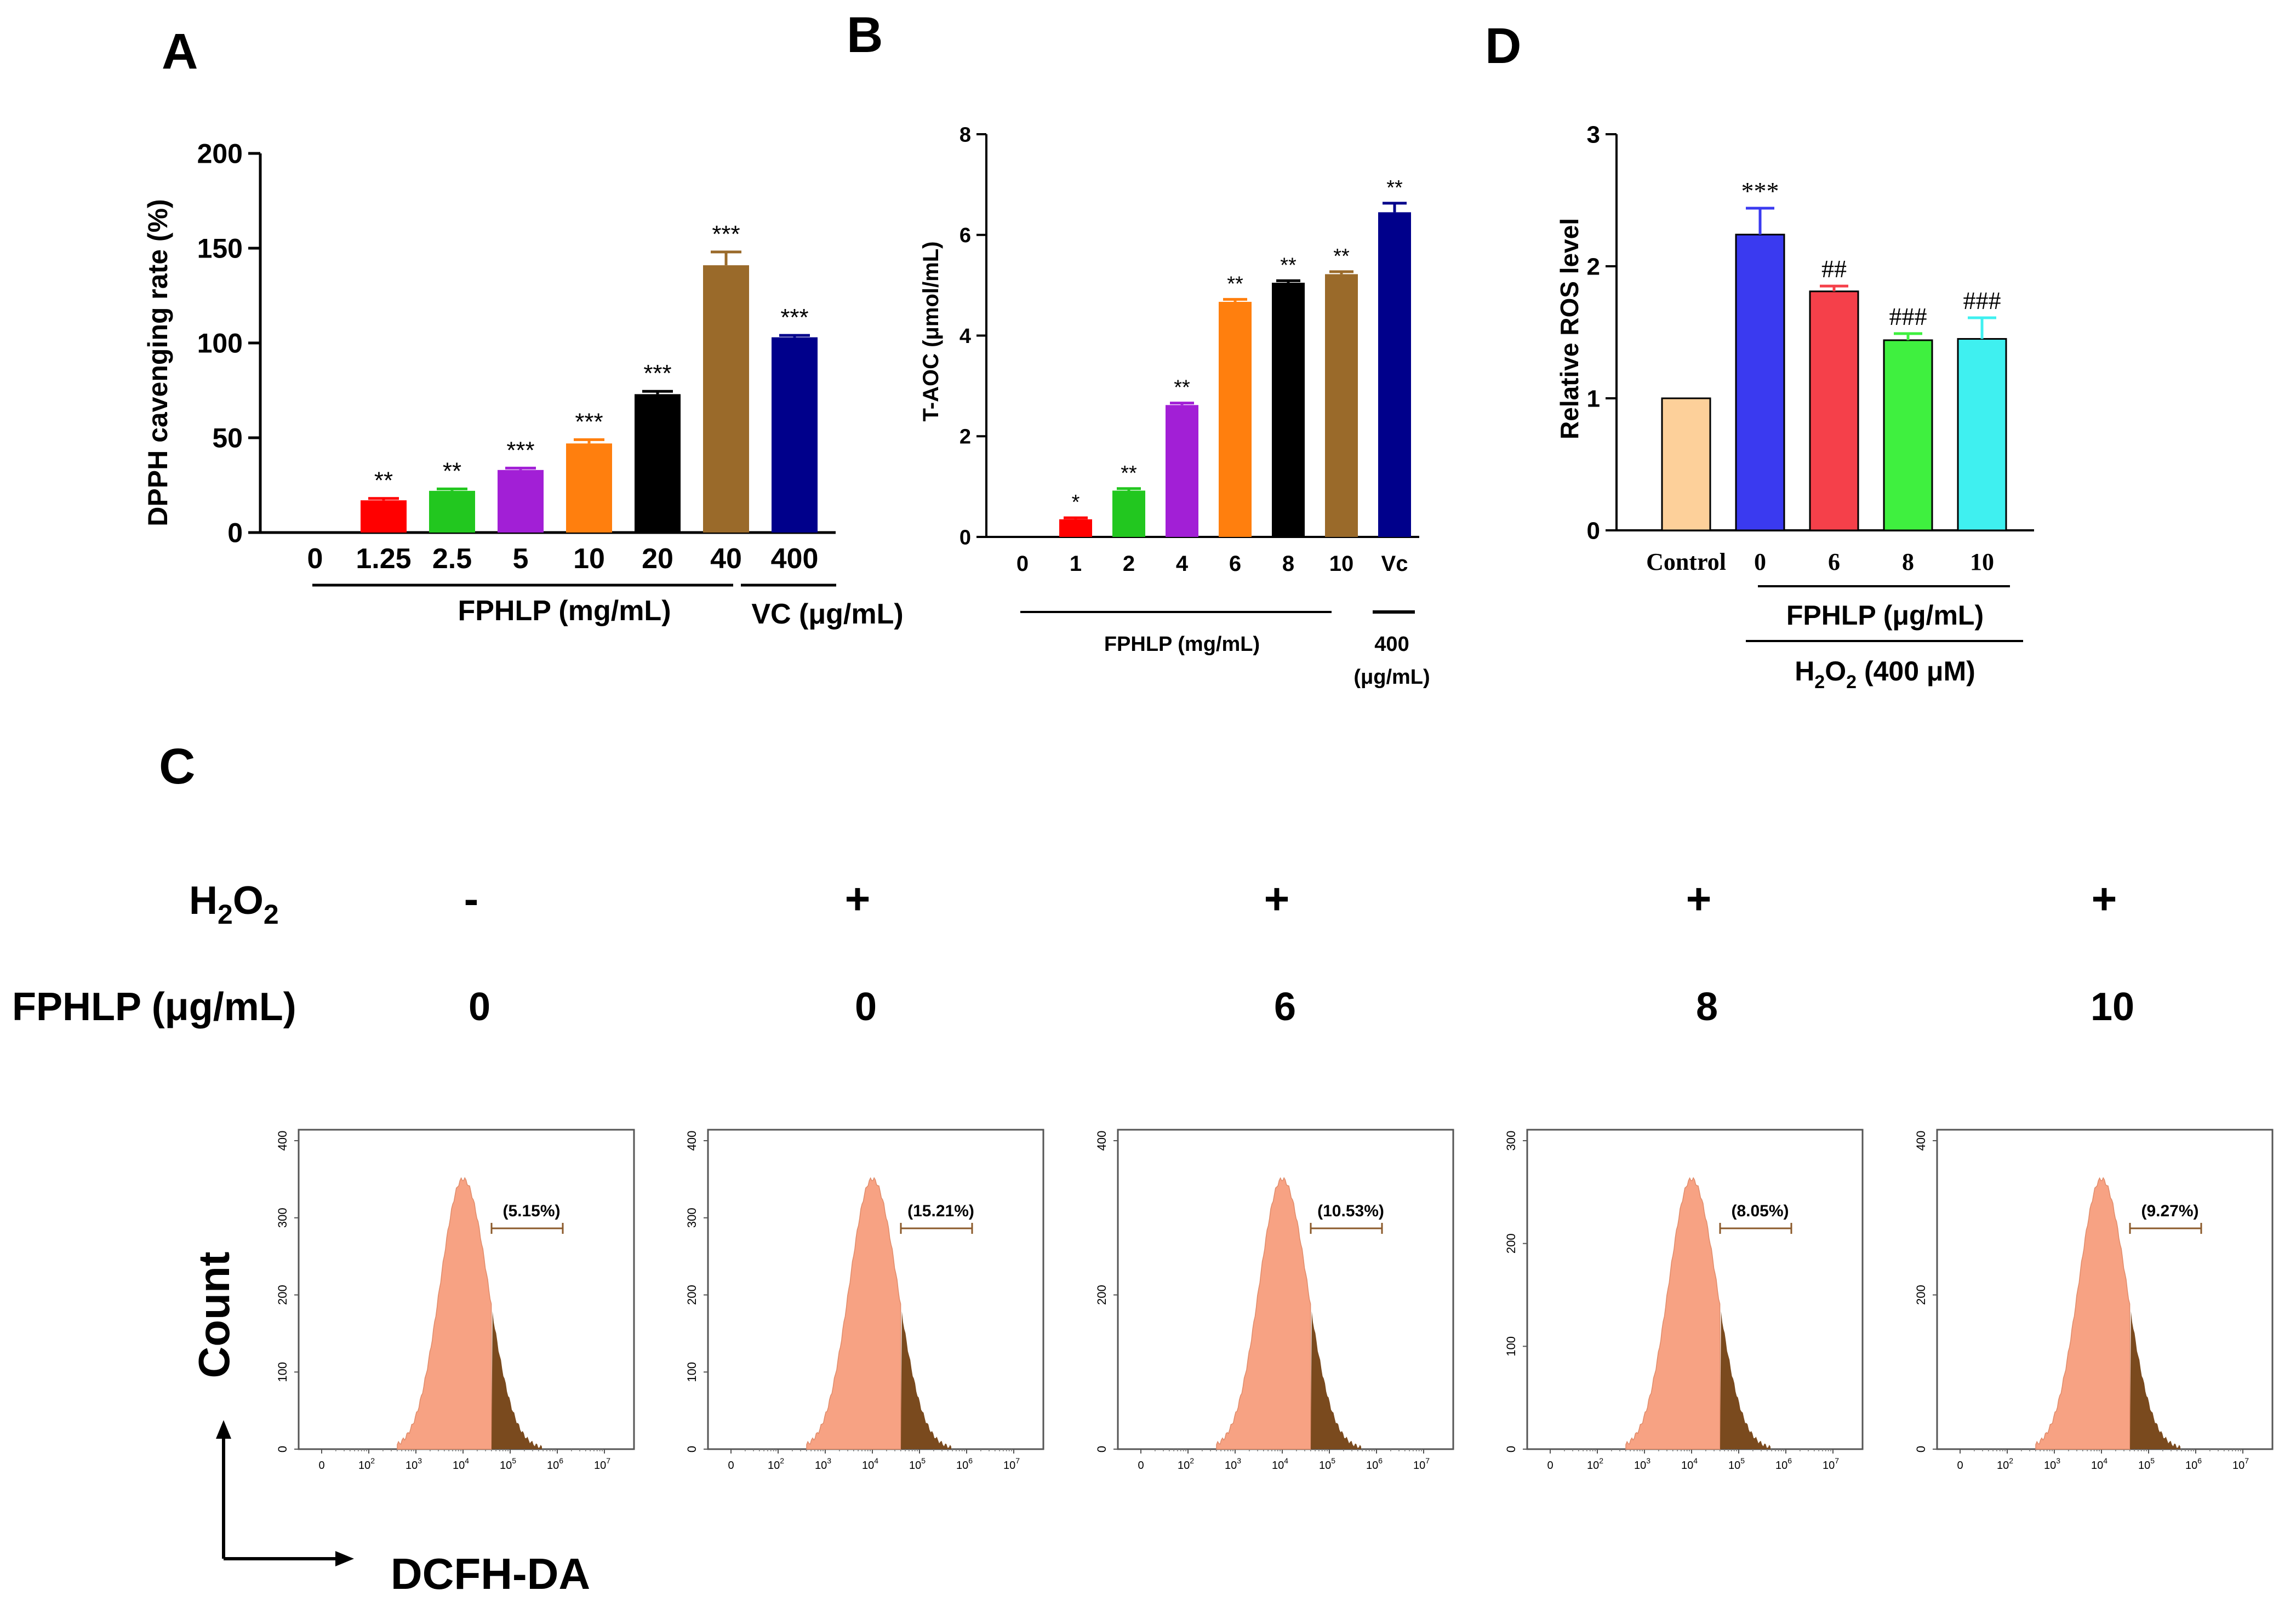 Image resolution: width=2296 pixels, height=1602 pixels. Describe the element at coordinates (866, 1007) in the screenshot. I see `chart-c-fphlp-value: 0` at that location.